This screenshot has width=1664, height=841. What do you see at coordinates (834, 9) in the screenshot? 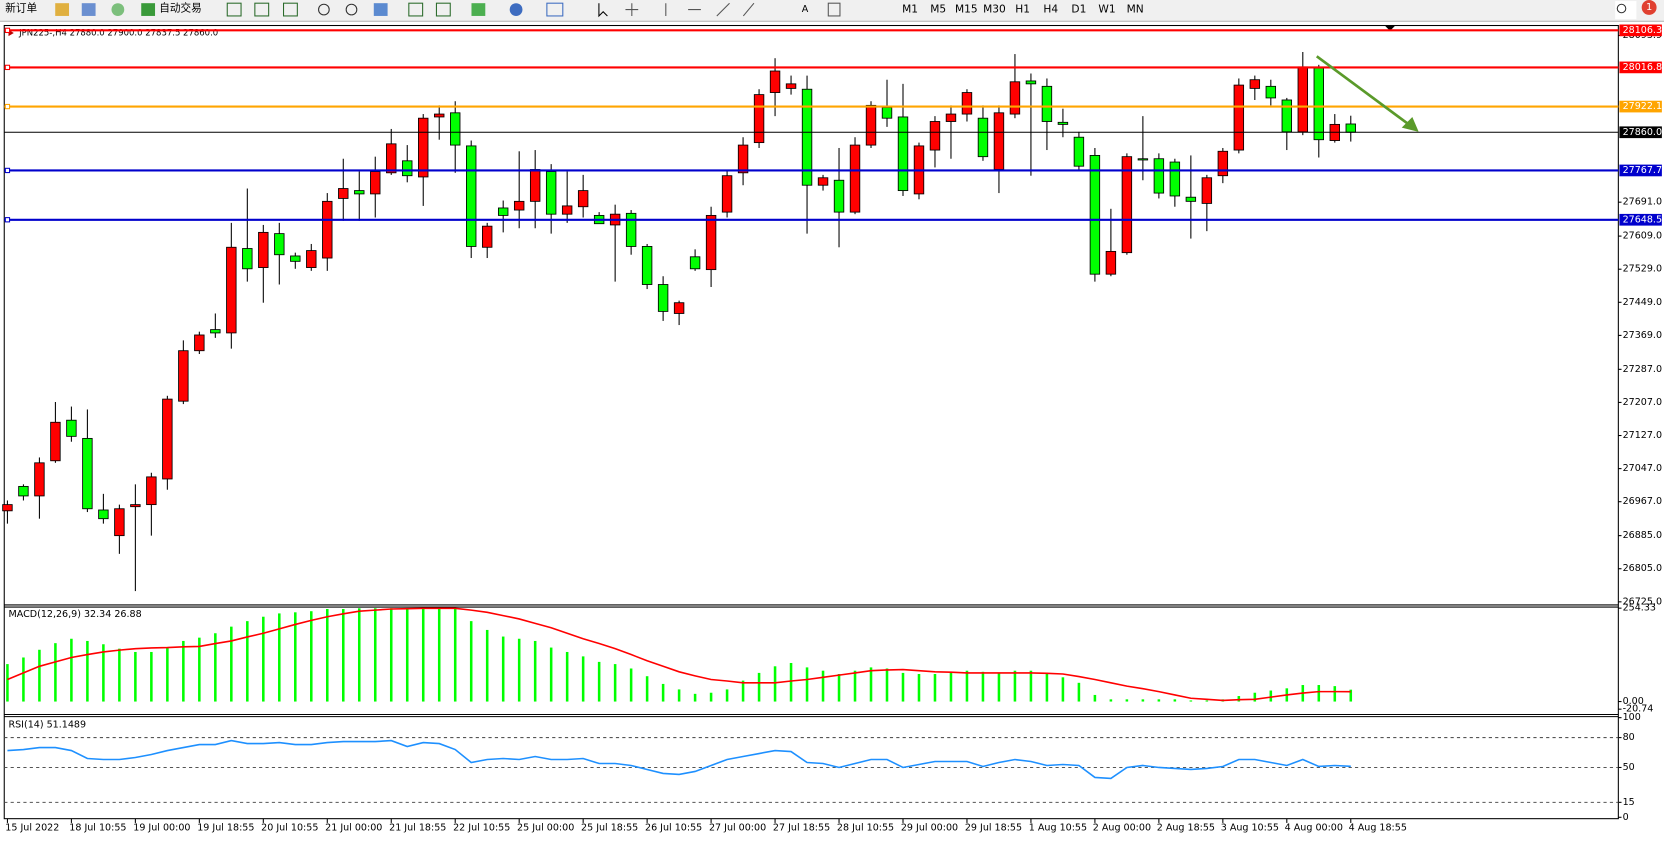
I see `label-tool` at bounding box center [834, 9].